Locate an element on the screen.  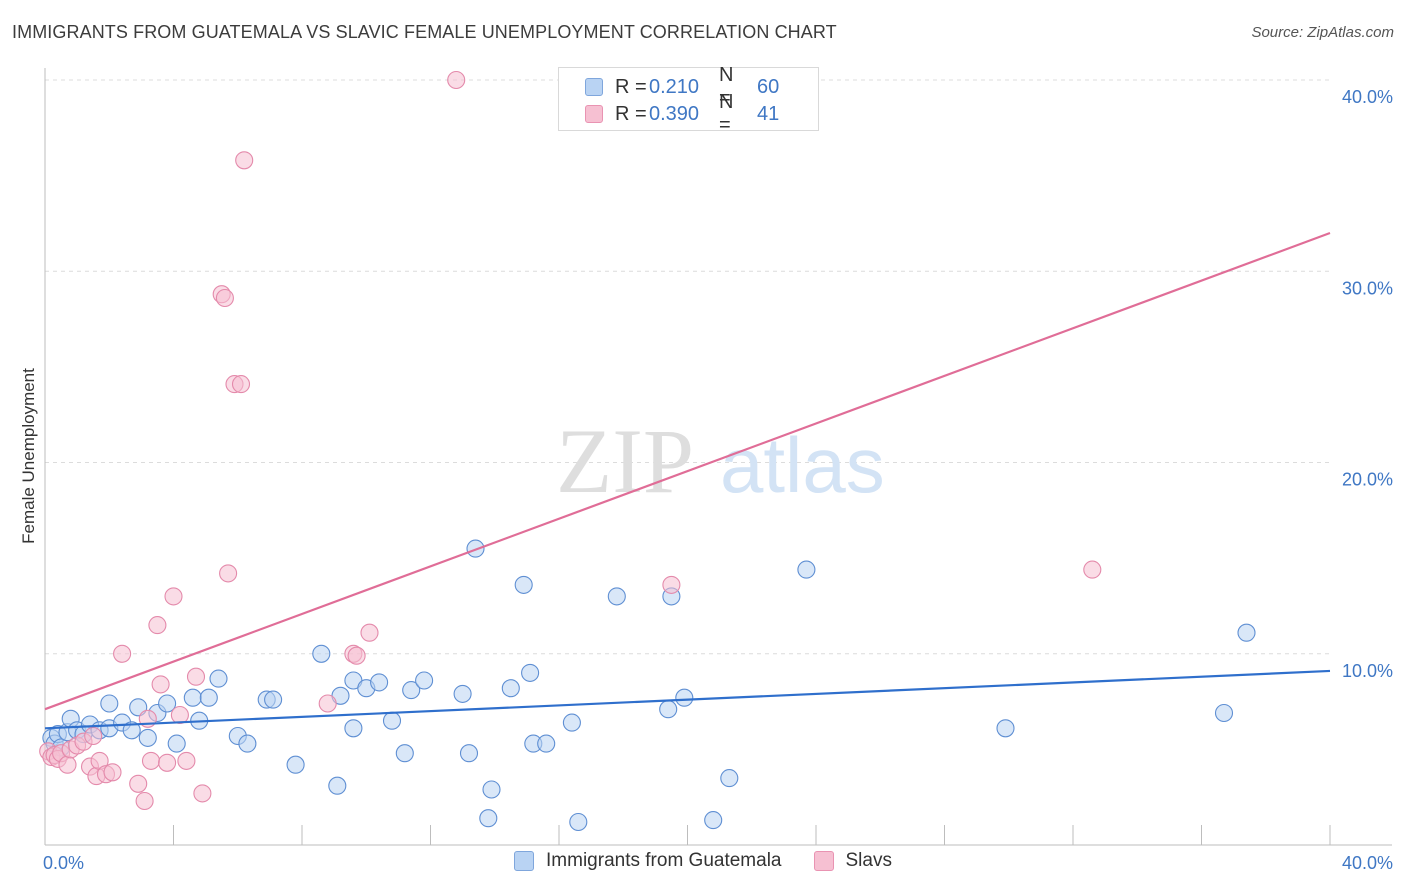
legend-n-value: 41 is located at coordinates (768, 113).